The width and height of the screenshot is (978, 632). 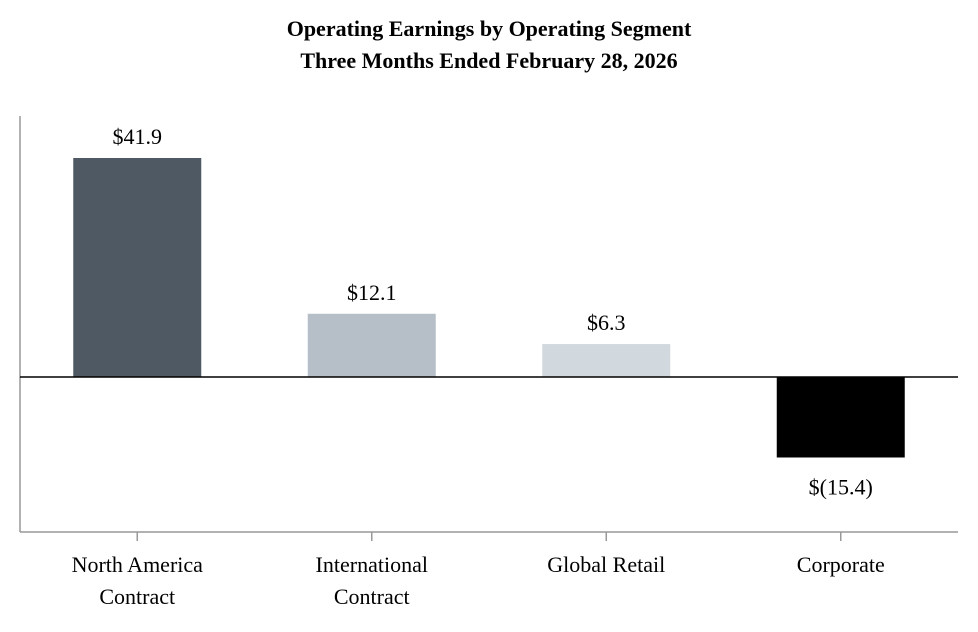 I want to click on x-tick-label: Global Retail, so click(x=606, y=564).